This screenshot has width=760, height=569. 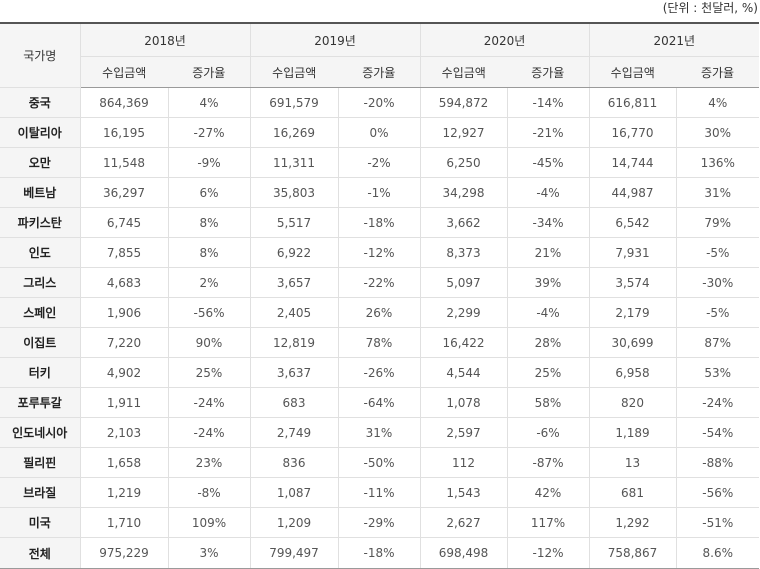 What do you see at coordinates (379, 72) in the screenshot?
I see `header-sub-row: 수입금액 증가율 수입금액 증가율 수입금액 증가율 수입금액 증가율` at bounding box center [379, 72].